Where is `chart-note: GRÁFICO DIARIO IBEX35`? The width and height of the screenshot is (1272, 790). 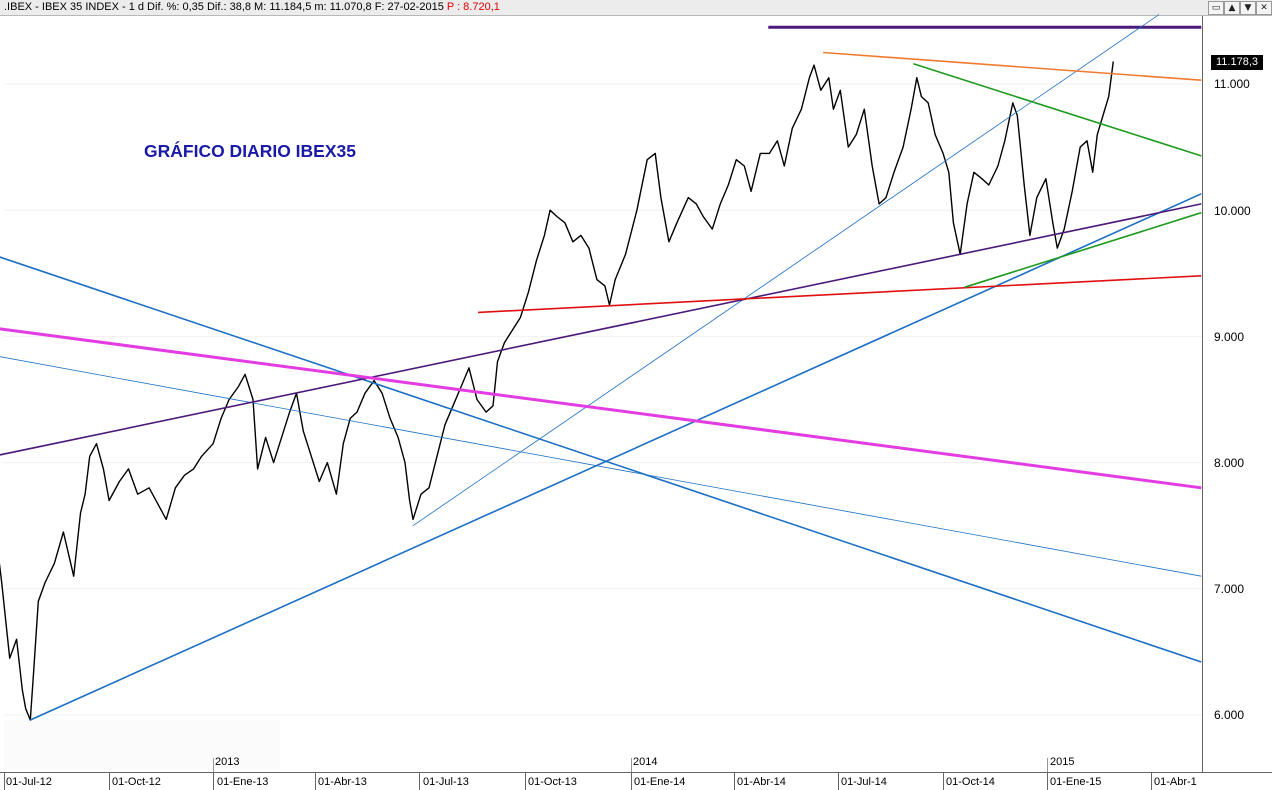 chart-note: GRÁFICO DIARIO IBEX35 is located at coordinates (250, 151).